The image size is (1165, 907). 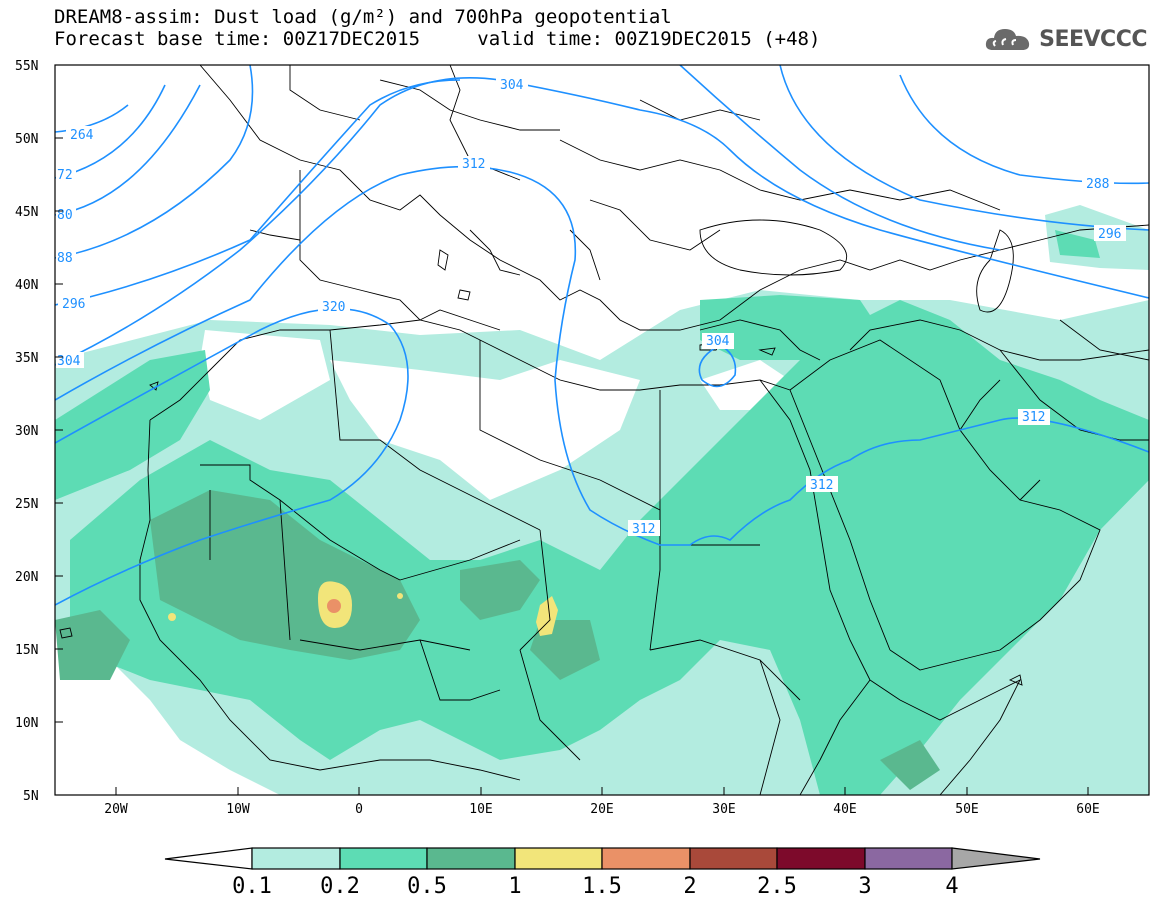 What do you see at coordinates (1008, 39) in the screenshot?
I see `cloud-icon` at bounding box center [1008, 39].